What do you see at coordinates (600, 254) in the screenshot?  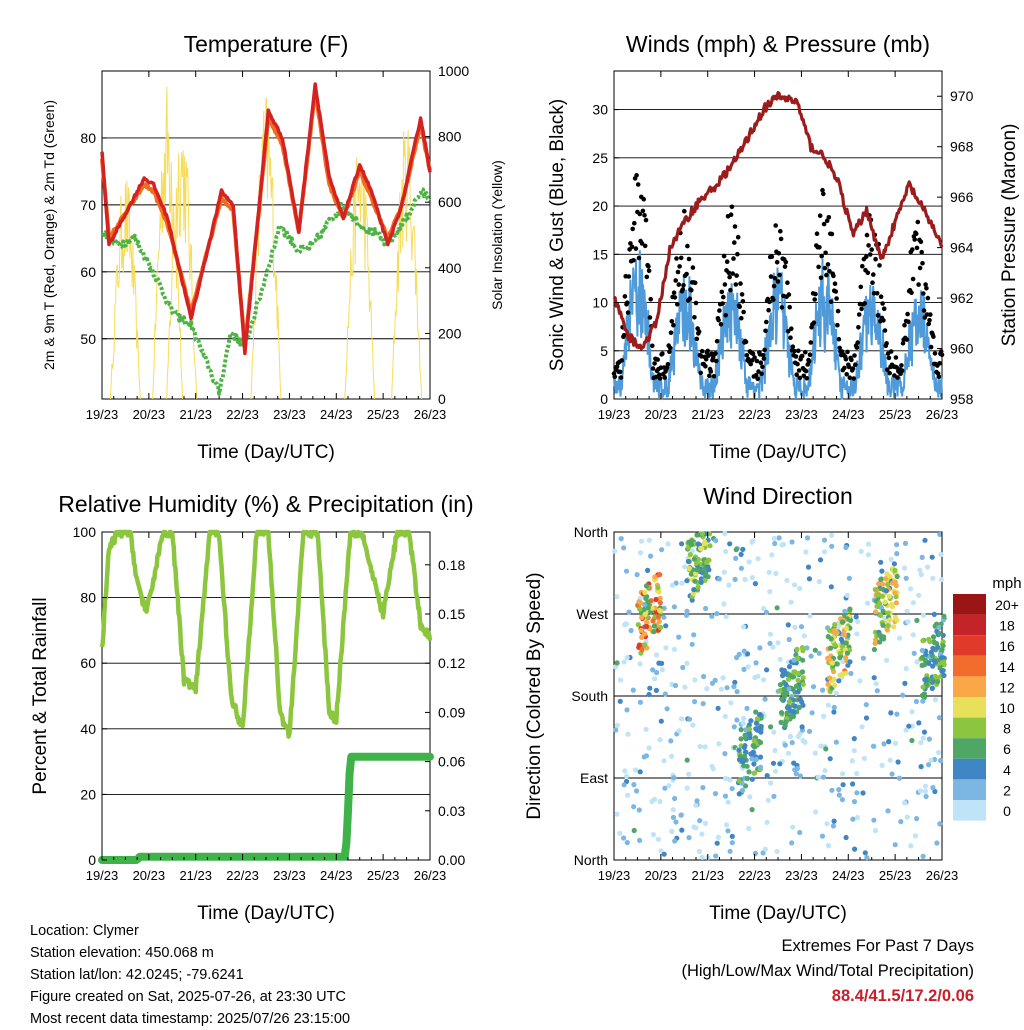 I see `y-tick-label: 15` at bounding box center [600, 254].